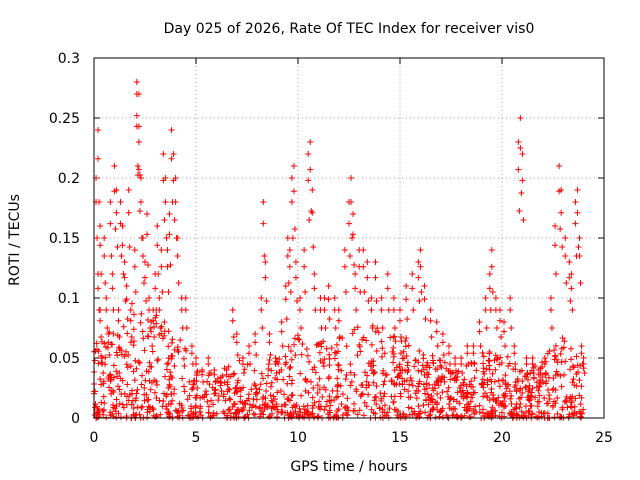  What do you see at coordinates (604, 438) in the screenshot?
I see `x-tick-label: 25` at bounding box center [604, 438].